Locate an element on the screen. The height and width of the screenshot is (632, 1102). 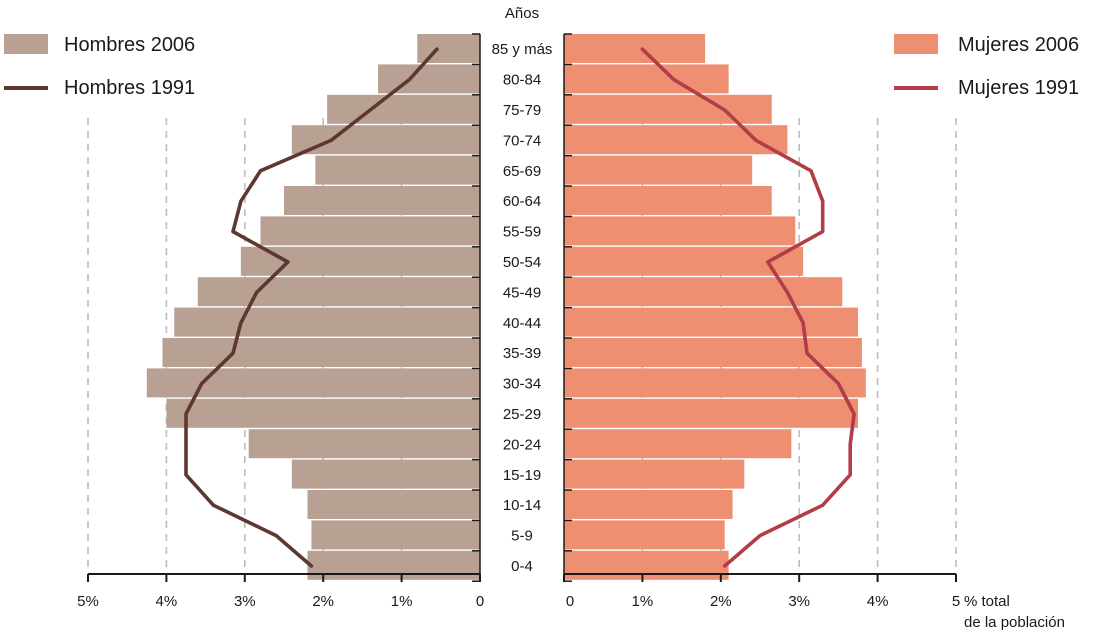
x-tick-label-left-4: 1% is located at coordinates (402, 601).